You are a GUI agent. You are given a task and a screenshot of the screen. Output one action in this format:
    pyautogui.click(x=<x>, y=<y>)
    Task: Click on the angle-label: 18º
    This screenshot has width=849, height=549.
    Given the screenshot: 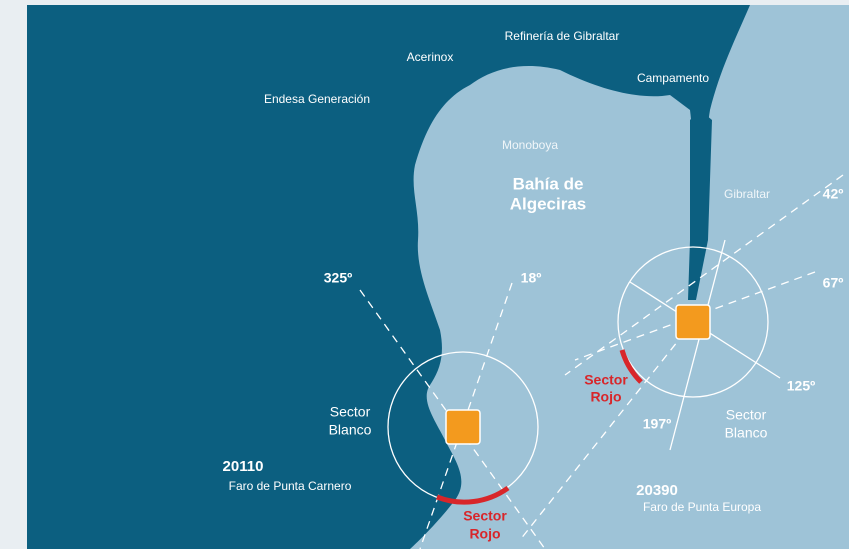 What is the action you would take?
    pyautogui.click(x=531, y=278)
    